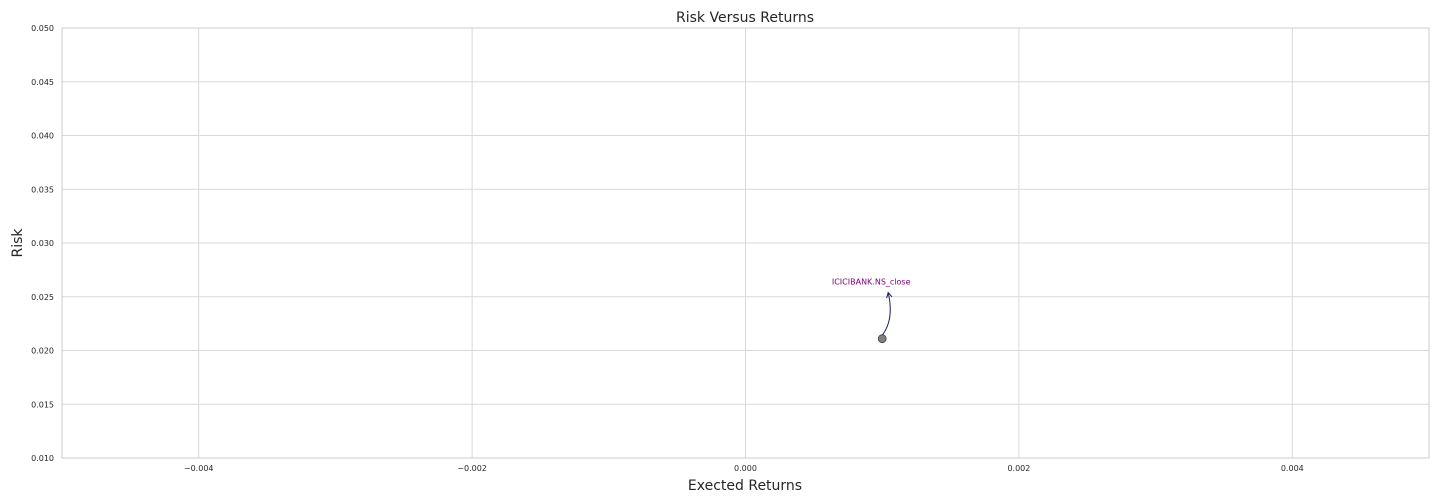 Image resolution: width=1440 pixels, height=504 pixels. Describe the element at coordinates (42, 297) in the screenshot. I see `y-tick-label: 0.025` at that location.